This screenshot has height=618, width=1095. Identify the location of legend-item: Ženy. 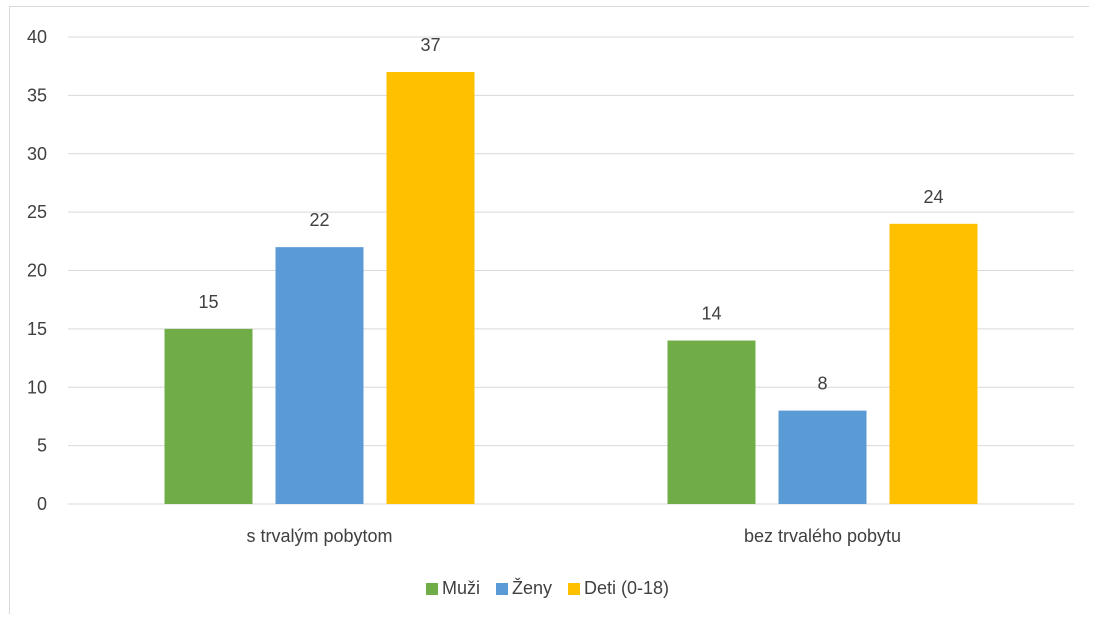
(523, 588).